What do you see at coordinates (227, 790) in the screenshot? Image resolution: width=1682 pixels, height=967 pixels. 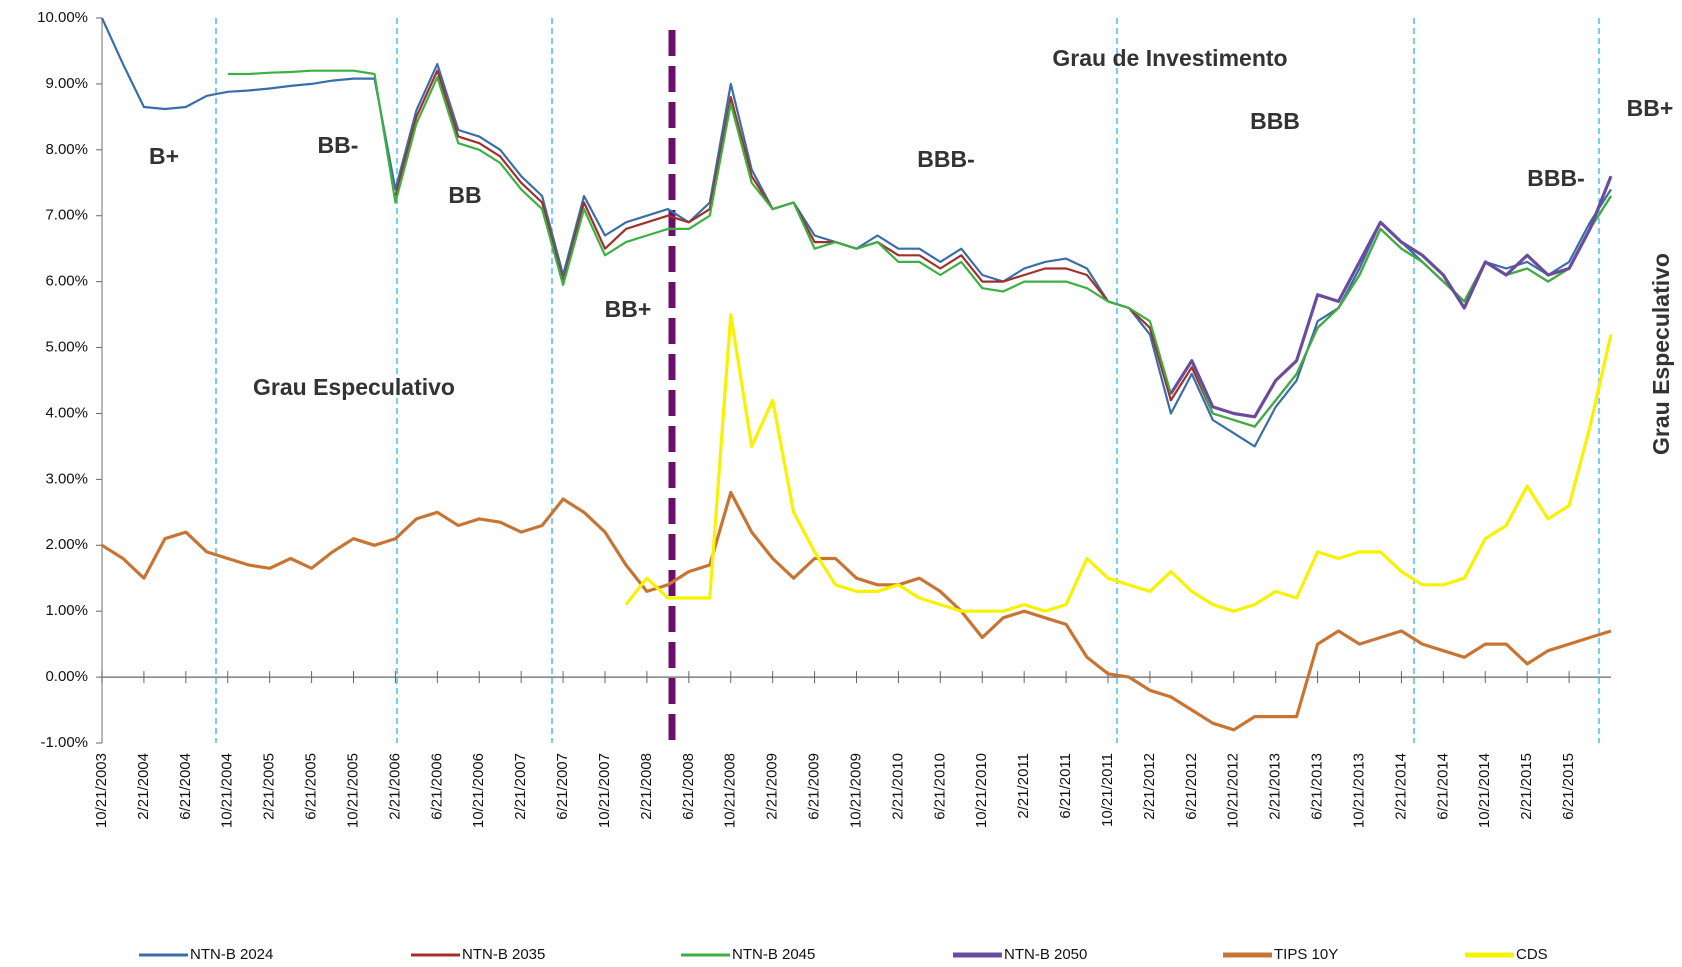 I see `x-tick-label: 10/21/2004` at bounding box center [227, 790].